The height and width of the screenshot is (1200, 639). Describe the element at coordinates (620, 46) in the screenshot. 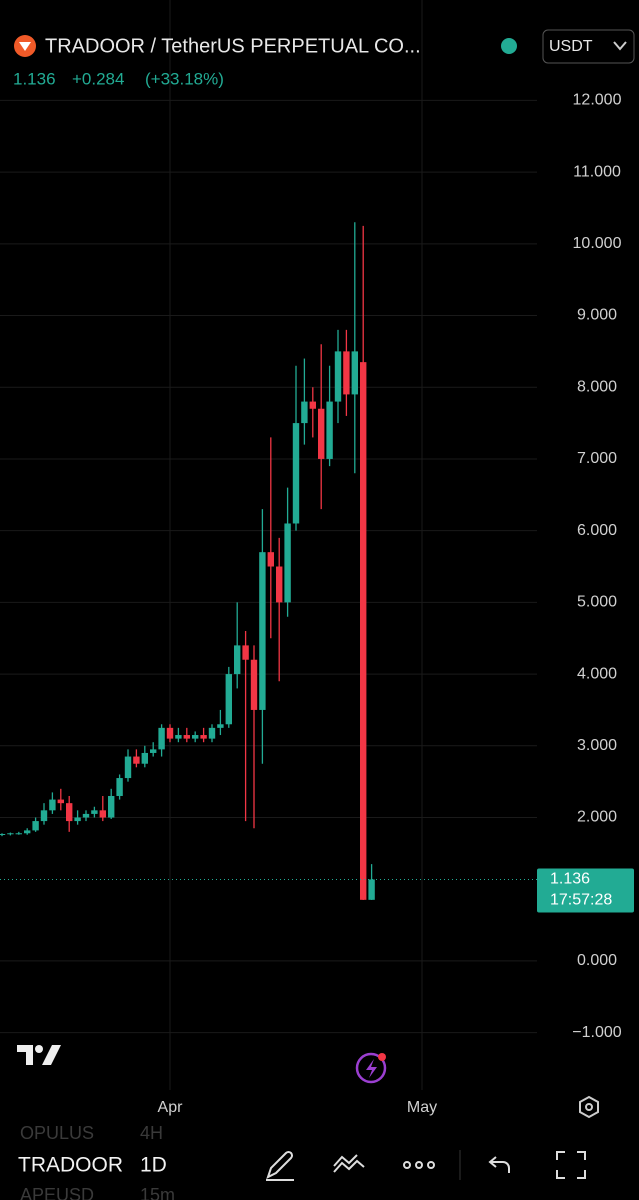

I see `dropdown-arrow` at that location.